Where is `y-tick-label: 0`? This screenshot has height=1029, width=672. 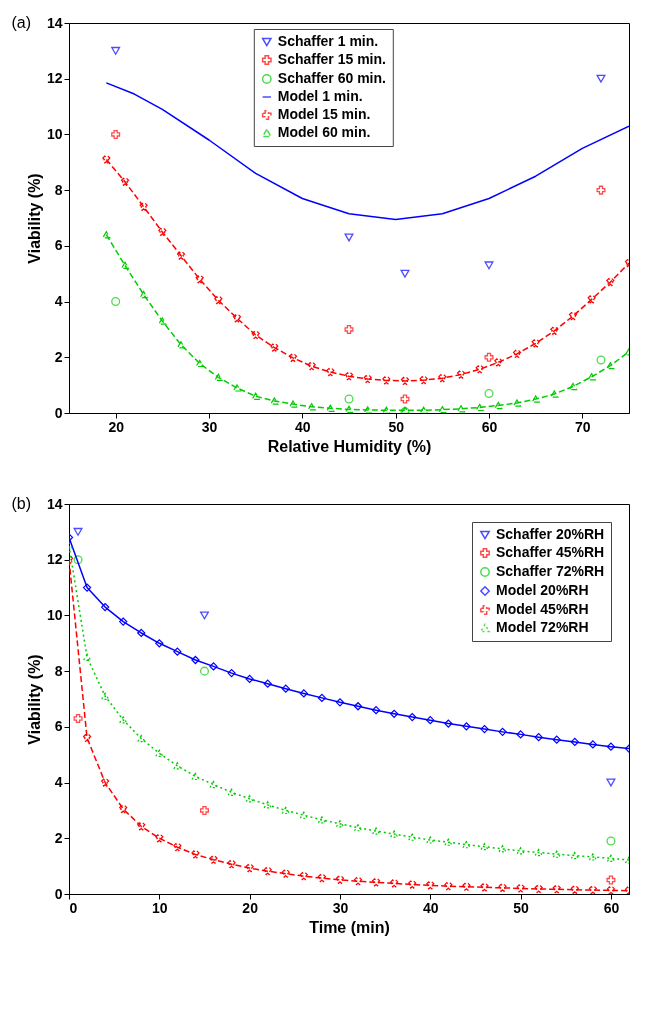
y-tick-label: 0 is located at coordinates (58, 412).